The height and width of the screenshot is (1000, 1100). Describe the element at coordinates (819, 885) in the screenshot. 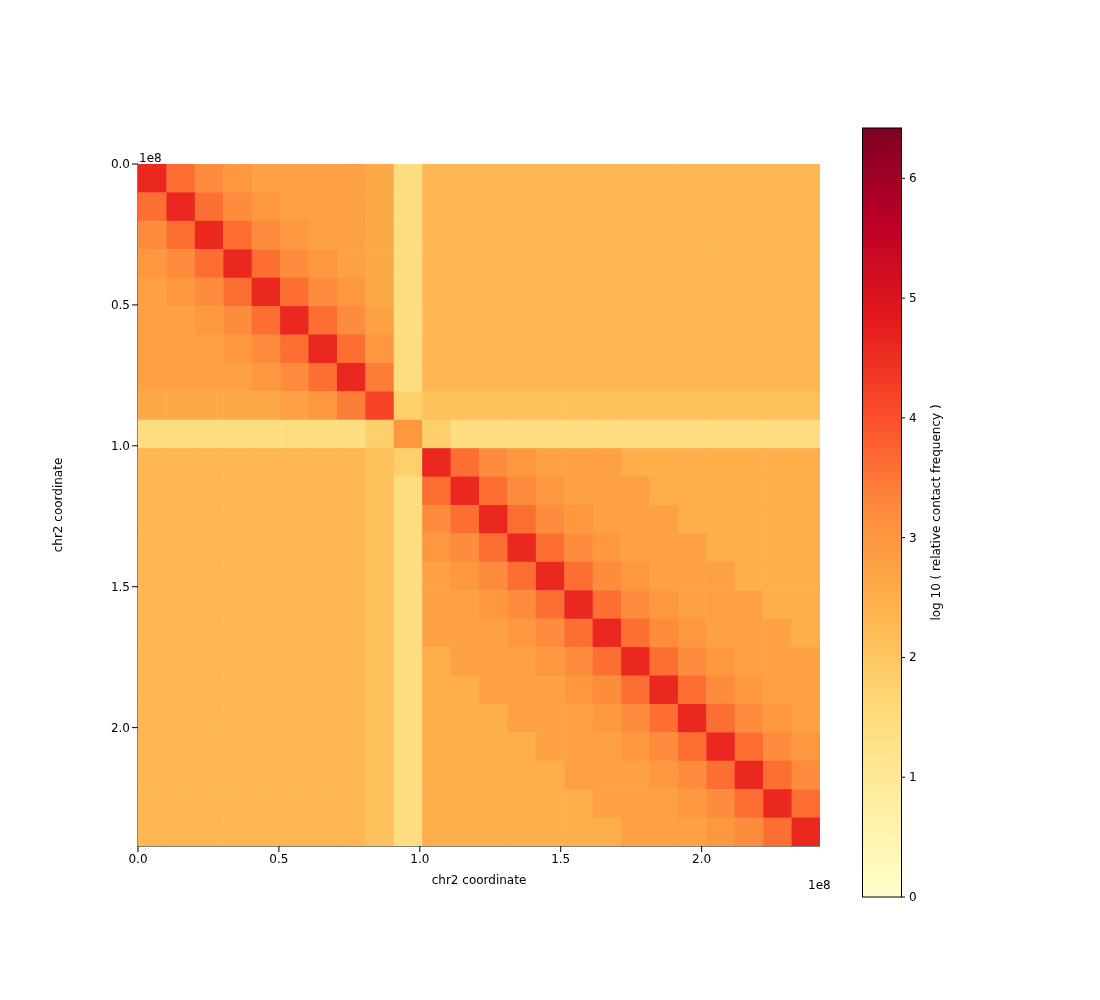

I see `text: 1e8` at that location.